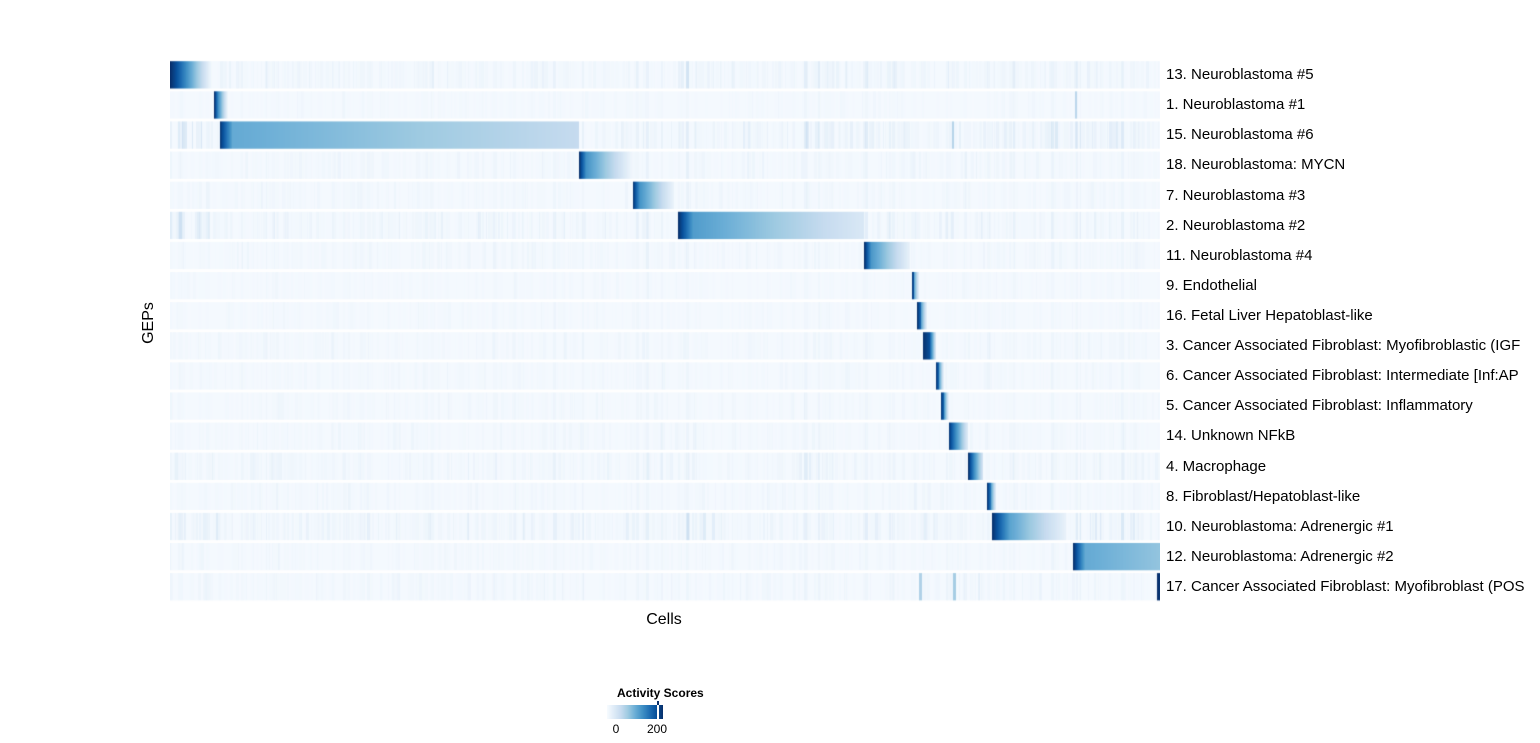  Describe the element at coordinates (1280, 526) in the screenshot. I see `row-label: 10. Neuroblastoma: Adrenergic #1` at that location.